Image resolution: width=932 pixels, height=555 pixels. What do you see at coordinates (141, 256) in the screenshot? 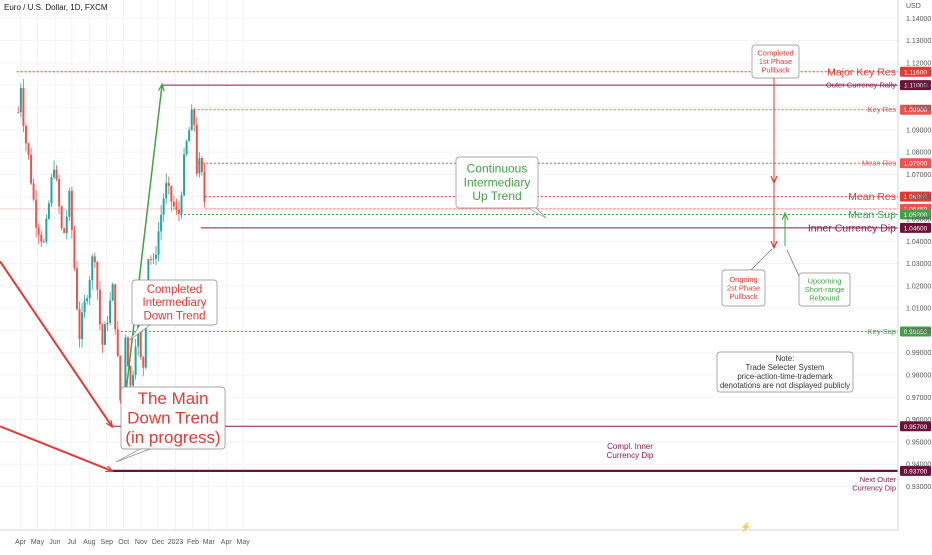
I see `trend-line-intermediary-up-trend` at bounding box center [141, 256].